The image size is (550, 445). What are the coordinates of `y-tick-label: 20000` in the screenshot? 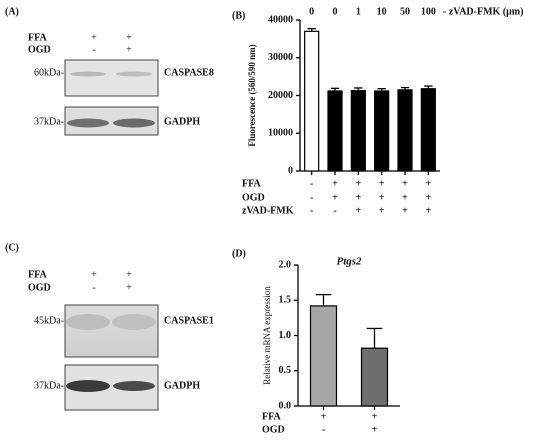 It's located at (280, 95).